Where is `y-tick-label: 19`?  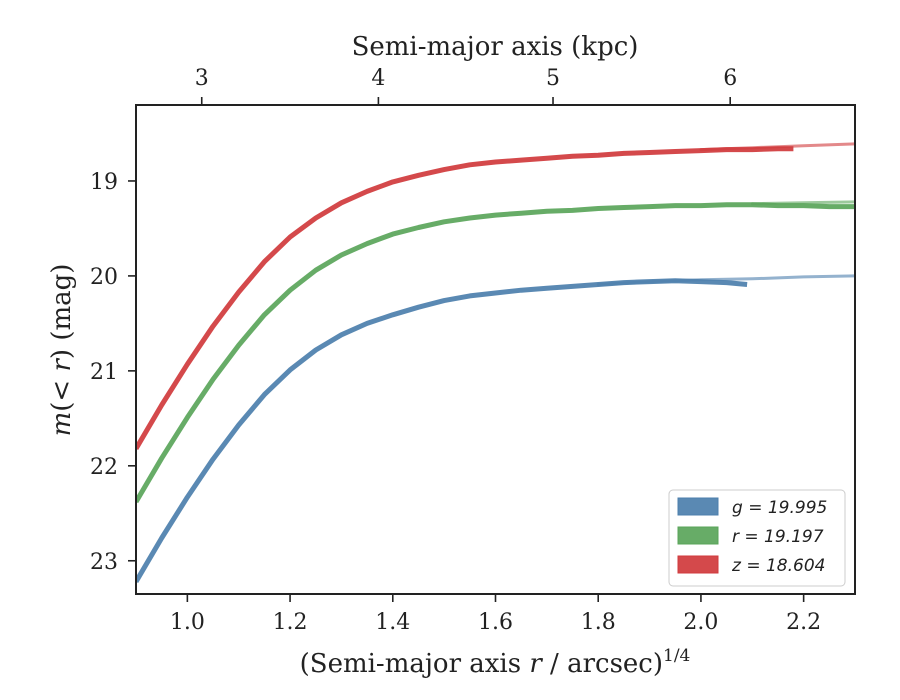
y-tick-label: 19 is located at coordinates (104, 182).